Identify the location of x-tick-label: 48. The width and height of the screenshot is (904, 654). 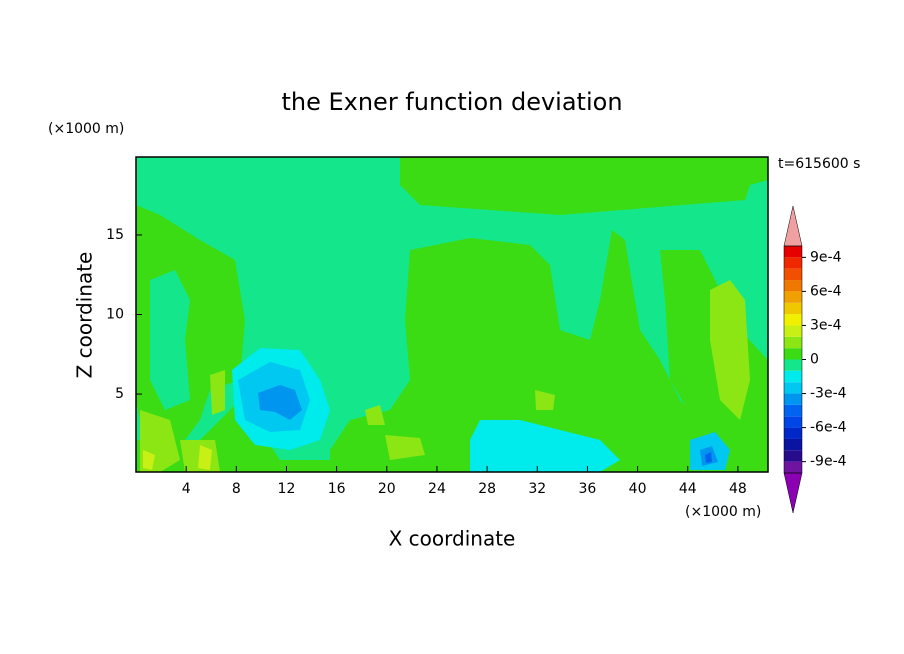
(738, 489).